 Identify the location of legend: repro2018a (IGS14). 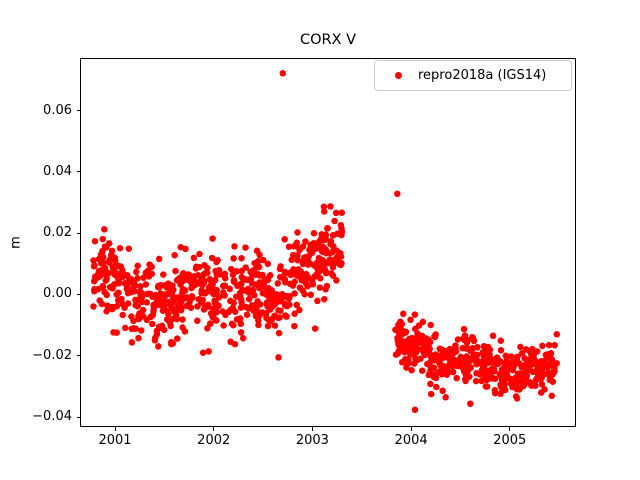
(473, 75).